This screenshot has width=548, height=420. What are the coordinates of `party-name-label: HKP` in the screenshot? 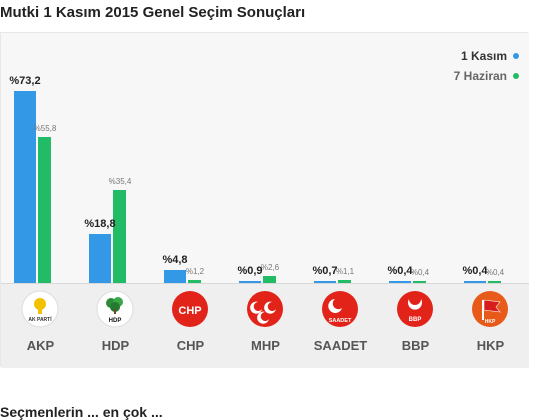 It's located at (490, 345).